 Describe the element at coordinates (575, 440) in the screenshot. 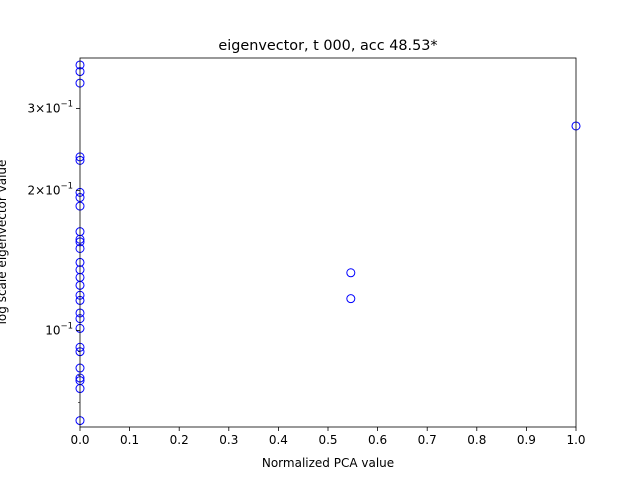

I see `x-tick-label: 1.0` at that location.